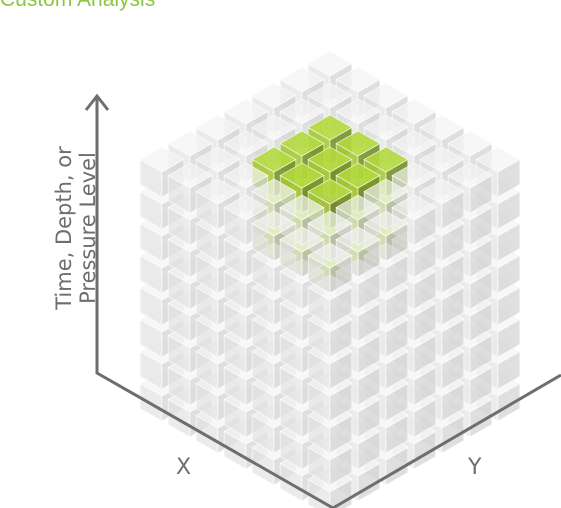  I want to click on vertical-axis-label: Time, Depth, or Pressure Level, so click(76, 228).